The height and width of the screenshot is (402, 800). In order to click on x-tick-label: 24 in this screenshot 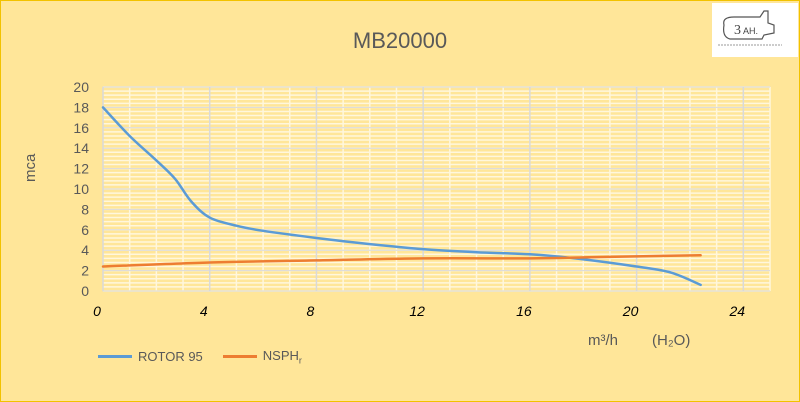, I will do `click(737, 311)`.